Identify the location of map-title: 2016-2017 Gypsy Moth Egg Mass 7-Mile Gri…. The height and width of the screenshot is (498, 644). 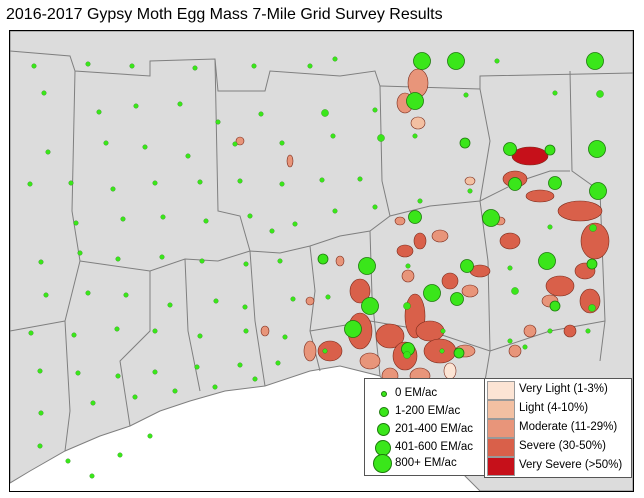
(224, 14).